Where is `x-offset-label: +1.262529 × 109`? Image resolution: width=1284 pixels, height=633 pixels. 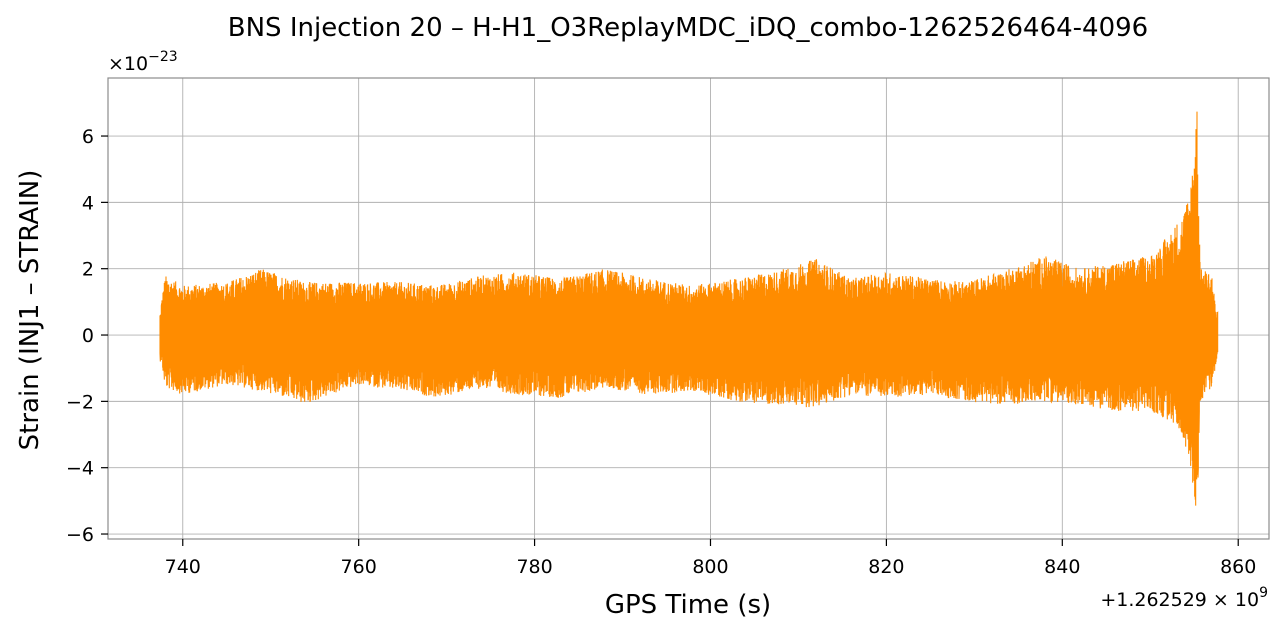 x-offset-label: +1.262529 × 109 is located at coordinates (1184, 598).